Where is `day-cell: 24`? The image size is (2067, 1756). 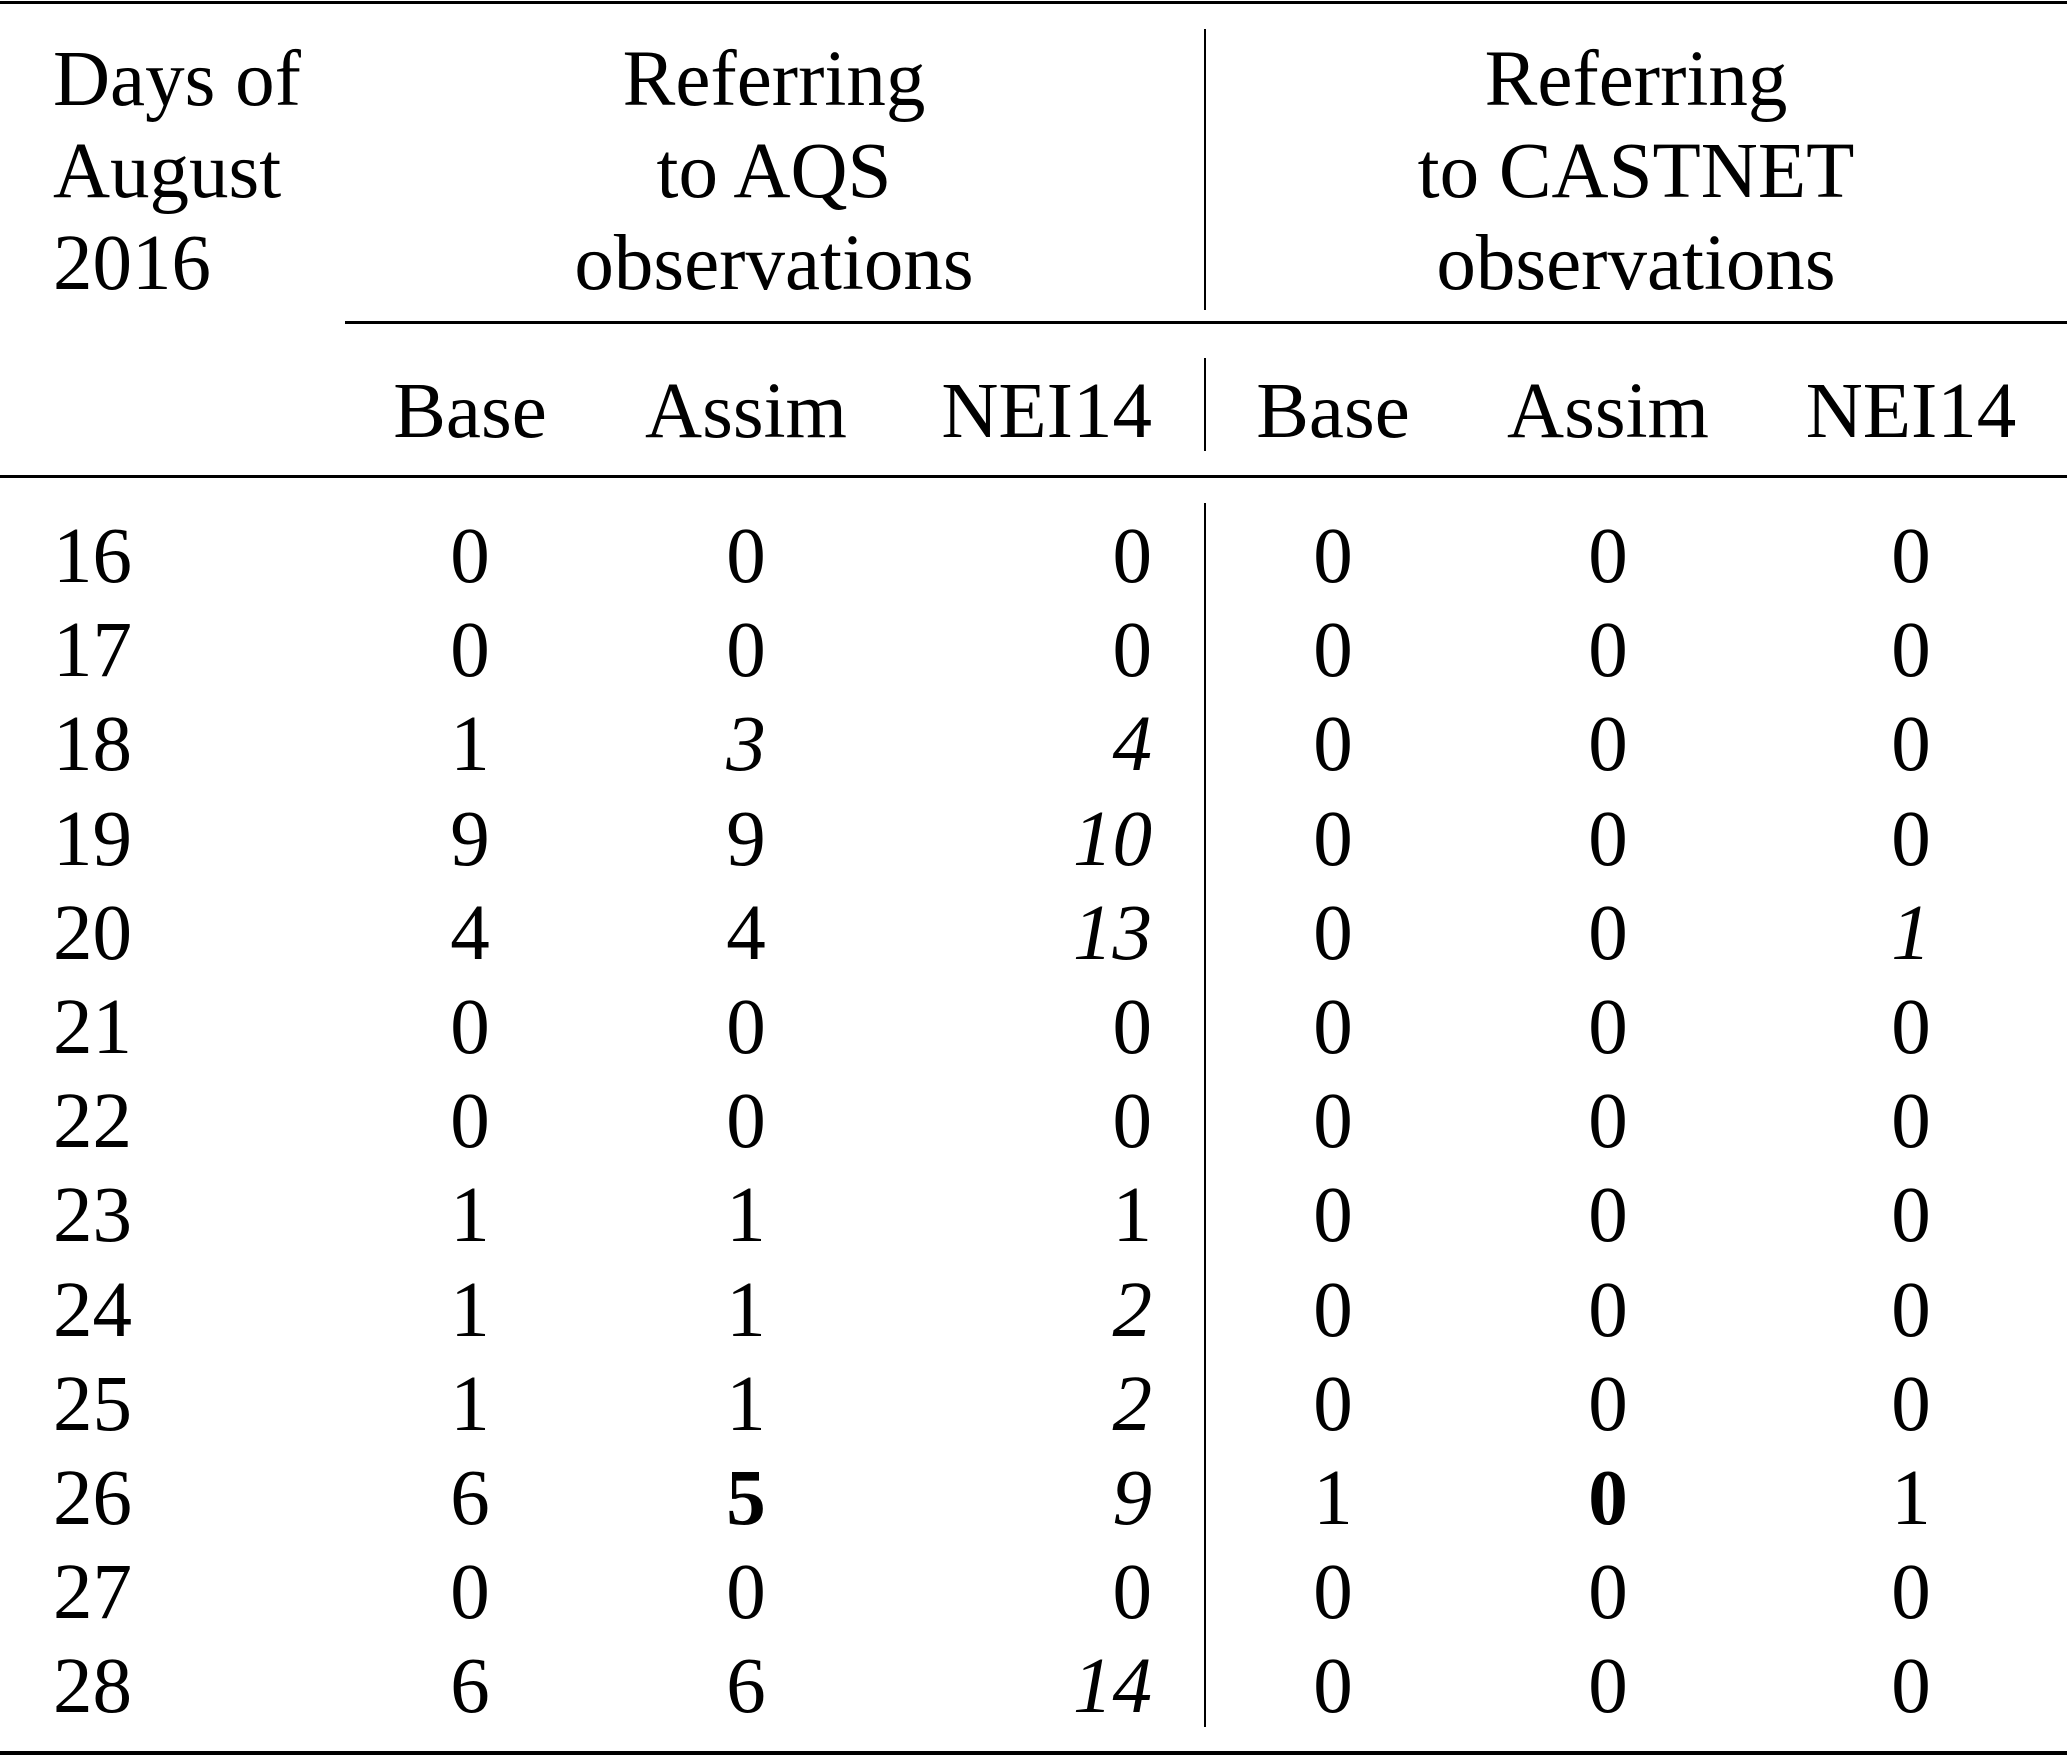
day-cell: 24 is located at coordinates (92, 1310).